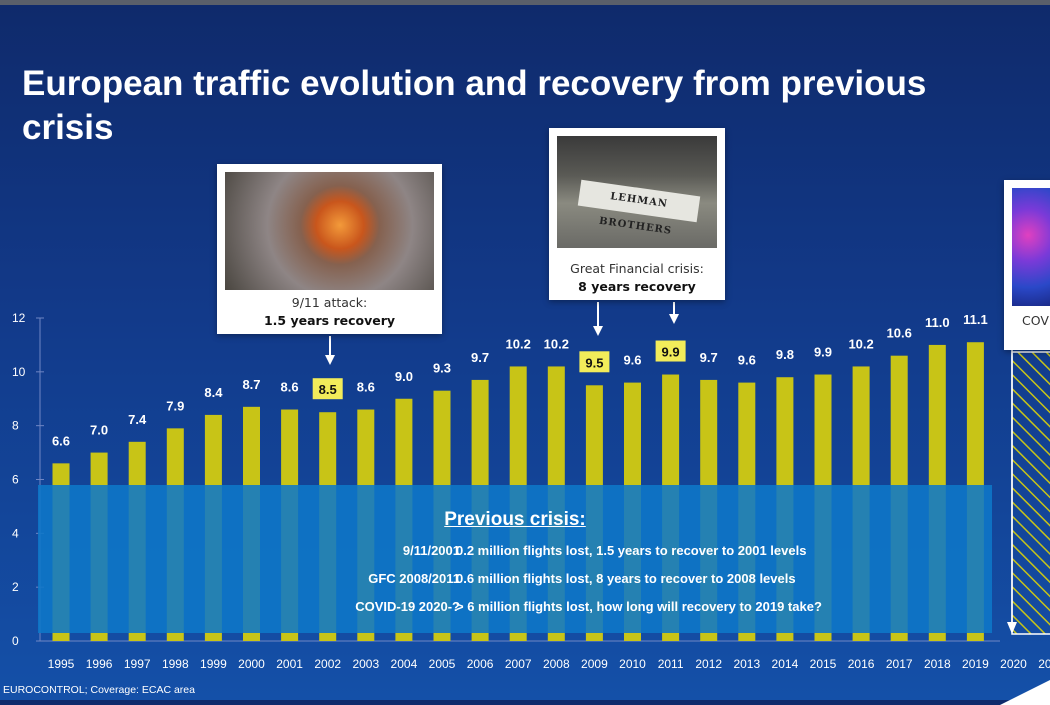 This screenshot has height=705, width=1050. I want to click on highlight-box-2011, so click(670, 351).